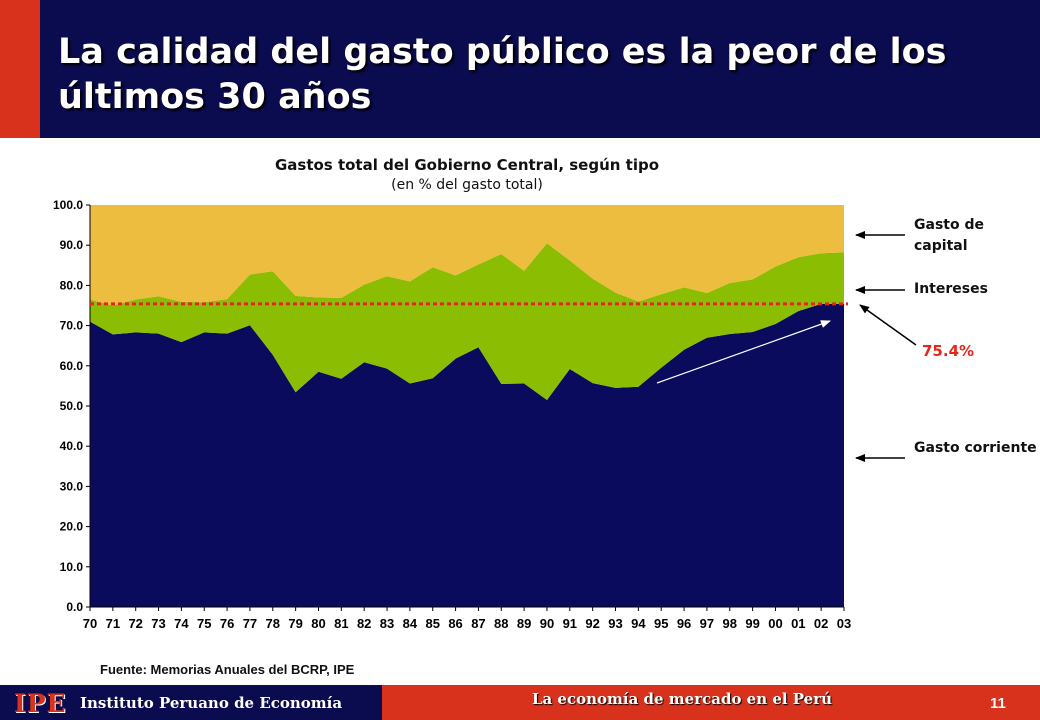  I want to click on x-tick-label: 82, so click(364, 623).